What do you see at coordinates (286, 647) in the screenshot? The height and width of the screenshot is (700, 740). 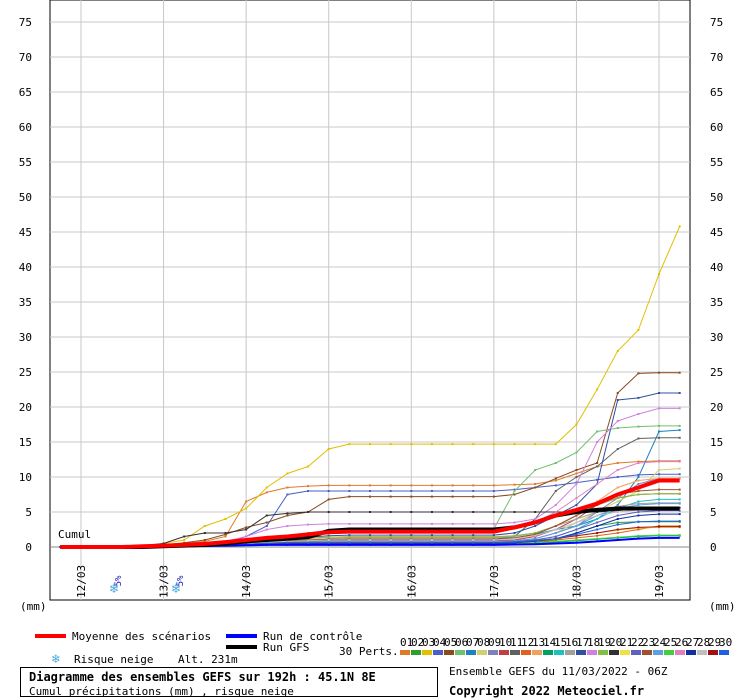 I see `gfs-legend-label: Run GFS` at bounding box center [286, 647].